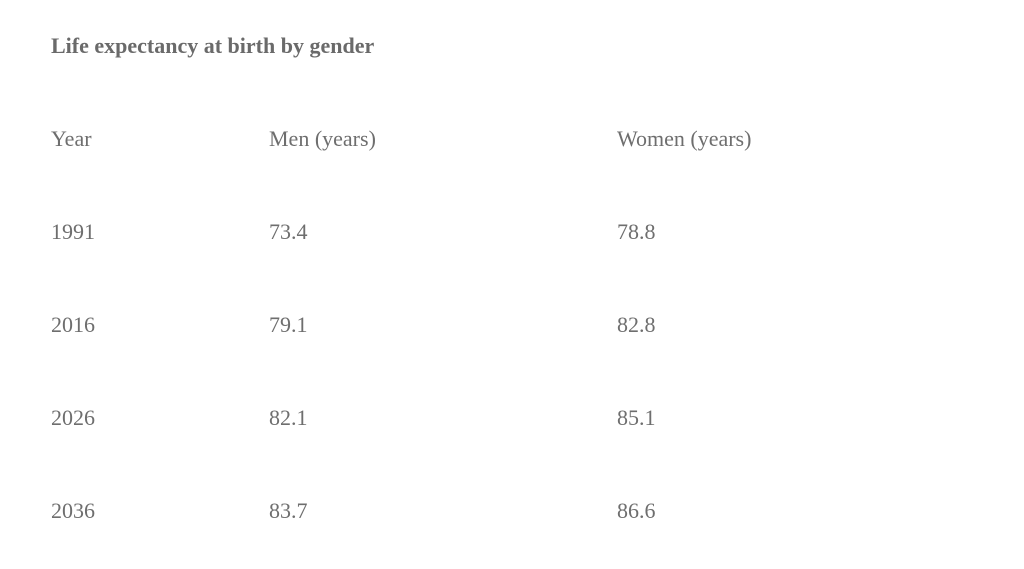  I want to click on cell-men: 82.1, so click(288, 417).